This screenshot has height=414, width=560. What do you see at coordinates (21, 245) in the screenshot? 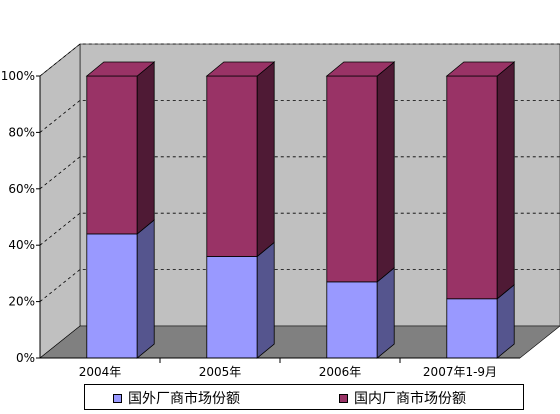
I see `y-tick-label: 40%` at bounding box center [21, 245].